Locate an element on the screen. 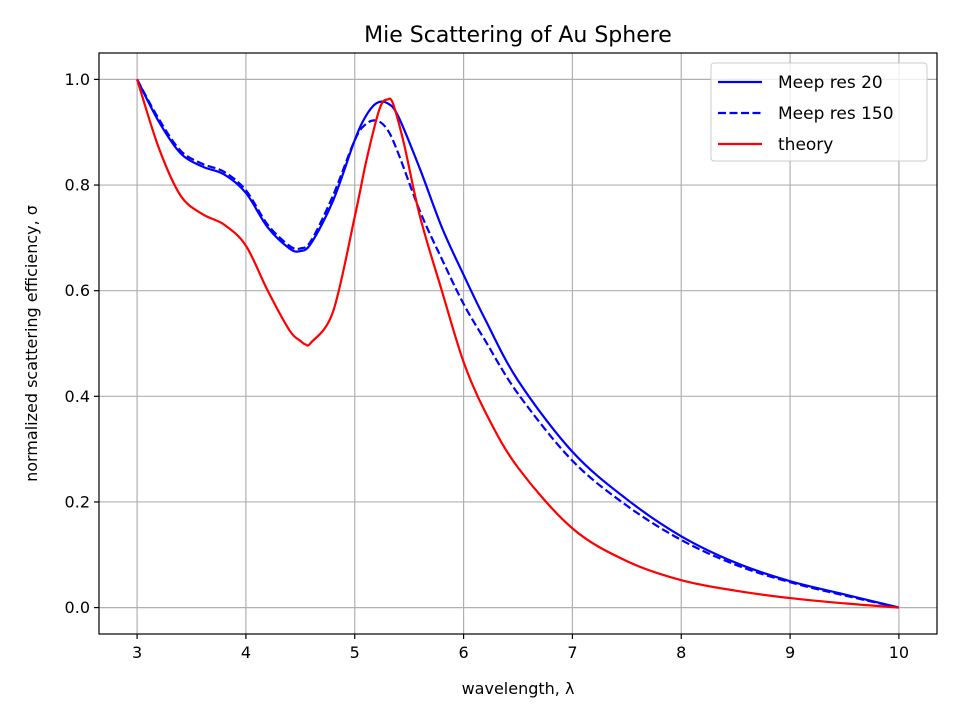 This screenshot has height=720, width=960. x-axis-label: wavelength, λ is located at coordinates (518, 688).